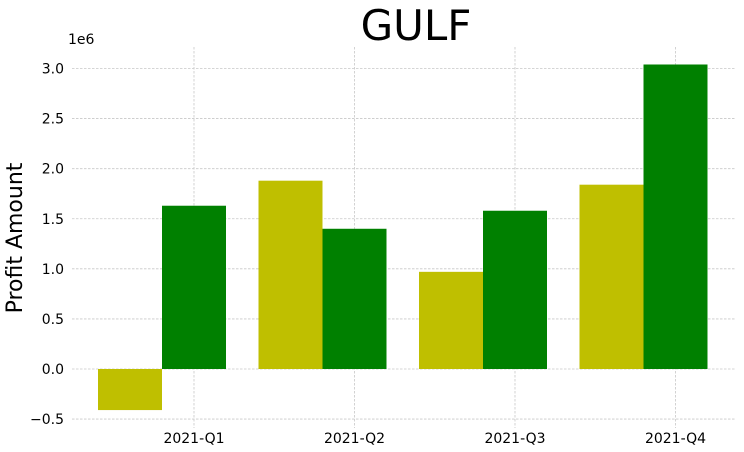  Describe the element at coordinates (514, 439) in the screenshot. I see `x-tick-label: 2021-Q3` at that location.